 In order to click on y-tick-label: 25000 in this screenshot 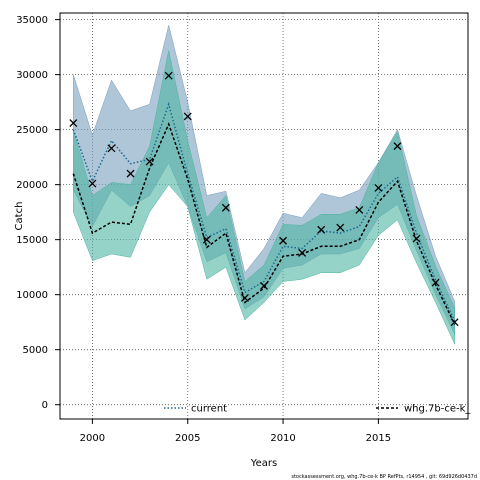, I will do `click(32, 130)`.